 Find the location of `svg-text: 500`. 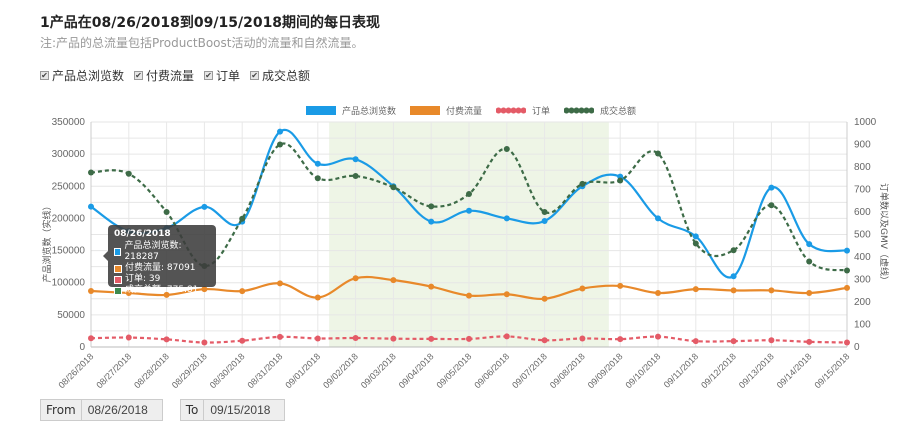

svg-text: 500 is located at coordinates (862, 235).